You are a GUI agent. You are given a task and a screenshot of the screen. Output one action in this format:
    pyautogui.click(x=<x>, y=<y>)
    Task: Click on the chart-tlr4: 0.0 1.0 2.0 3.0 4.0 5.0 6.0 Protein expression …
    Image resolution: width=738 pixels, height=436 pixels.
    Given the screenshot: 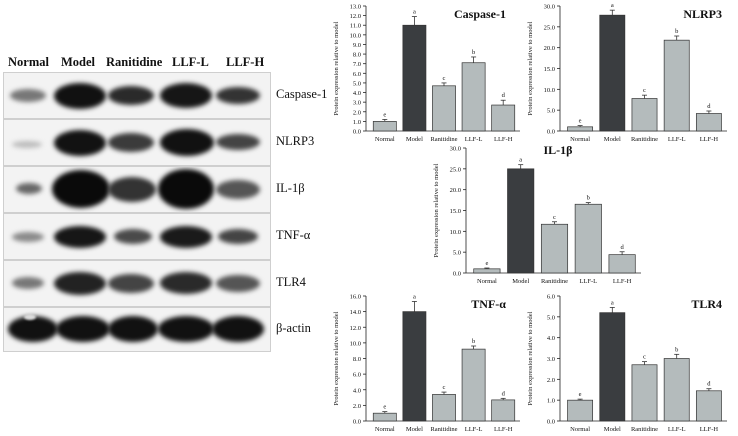 What is the action you would take?
    pyautogui.click(x=627, y=363)
    